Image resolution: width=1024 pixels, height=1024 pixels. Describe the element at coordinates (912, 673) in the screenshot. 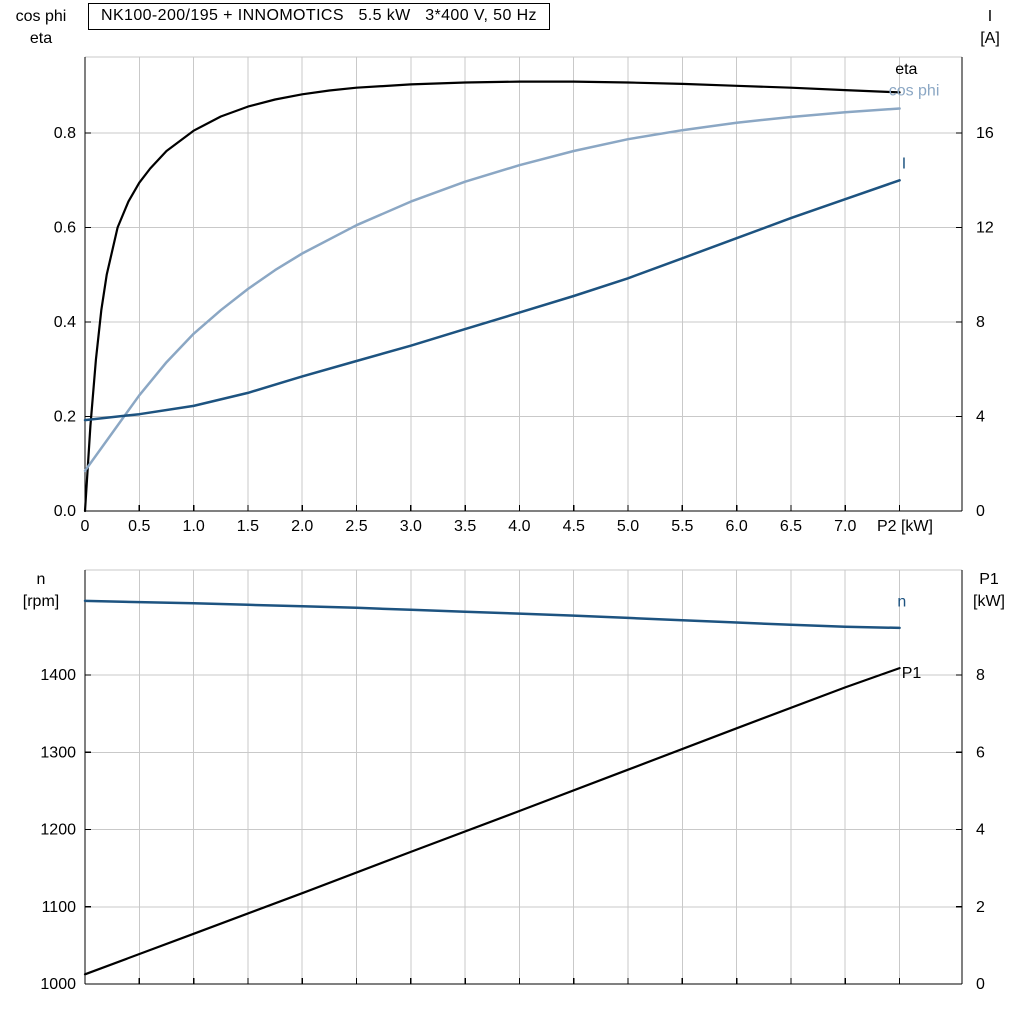

I see `input-power-curve-label: P1` at that location.